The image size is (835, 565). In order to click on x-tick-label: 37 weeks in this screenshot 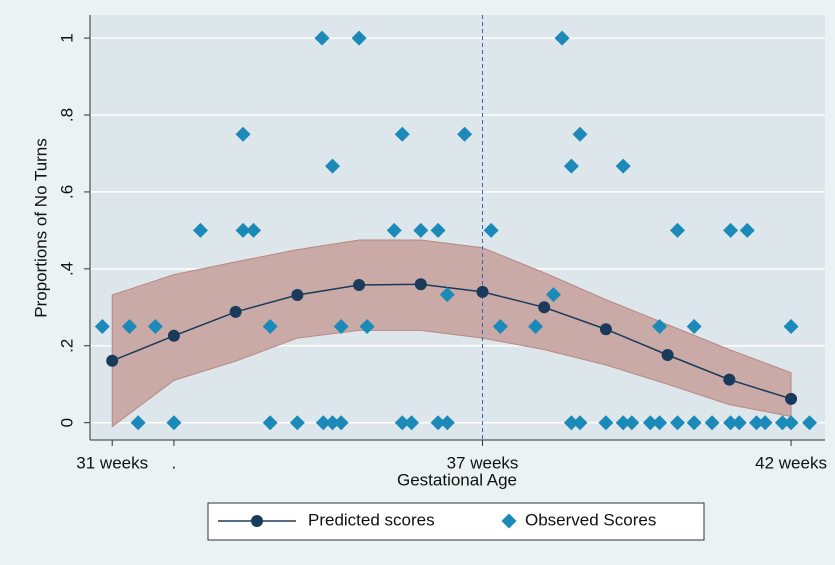, I will do `click(483, 462)`.